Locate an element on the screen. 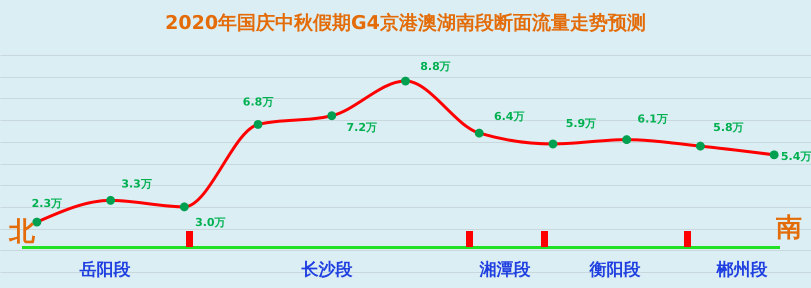 The width and height of the screenshot is (811, 288). annotation: 岳阳段 is located at coordinates (105, 270).